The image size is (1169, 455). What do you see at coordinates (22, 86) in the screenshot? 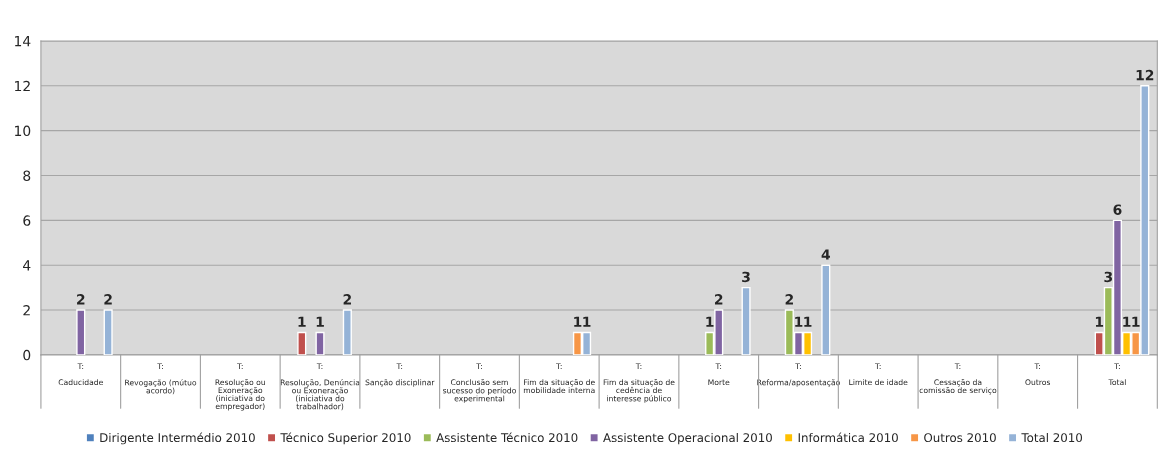
I see `y-tick-label: 12` at bounding box center [22, 86].